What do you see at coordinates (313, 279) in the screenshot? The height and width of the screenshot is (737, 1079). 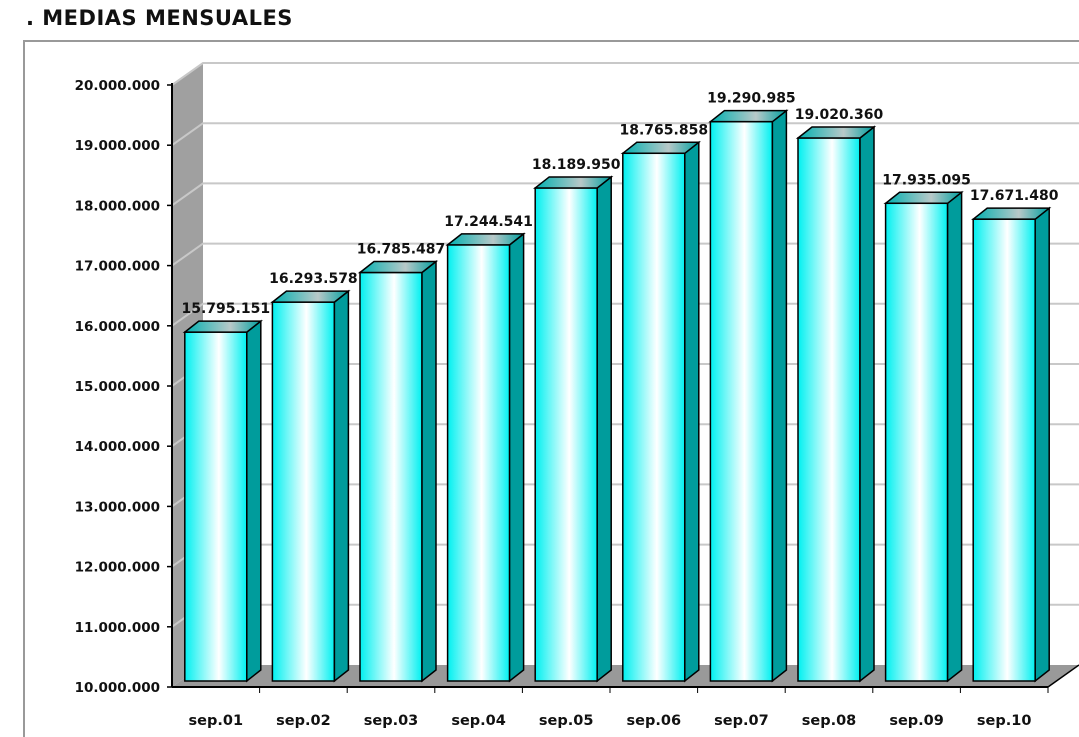 I see `data-label: 16.293.578` at bounding box center [313, 279].